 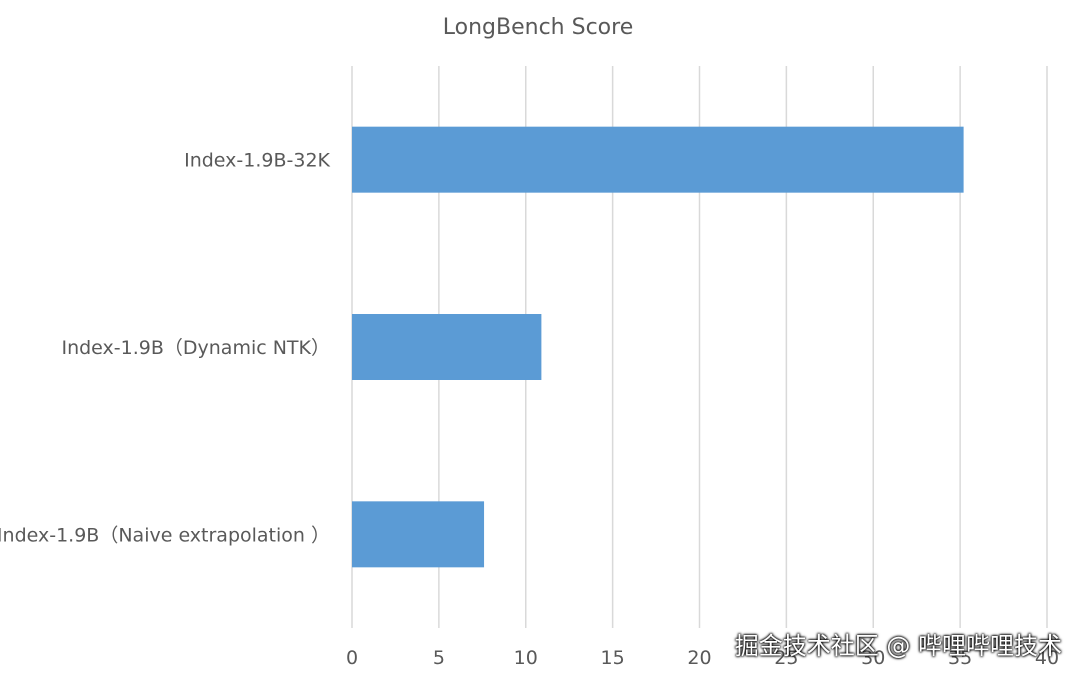 I want to click on x-tick-label: 30, so click(x=873, y=658).